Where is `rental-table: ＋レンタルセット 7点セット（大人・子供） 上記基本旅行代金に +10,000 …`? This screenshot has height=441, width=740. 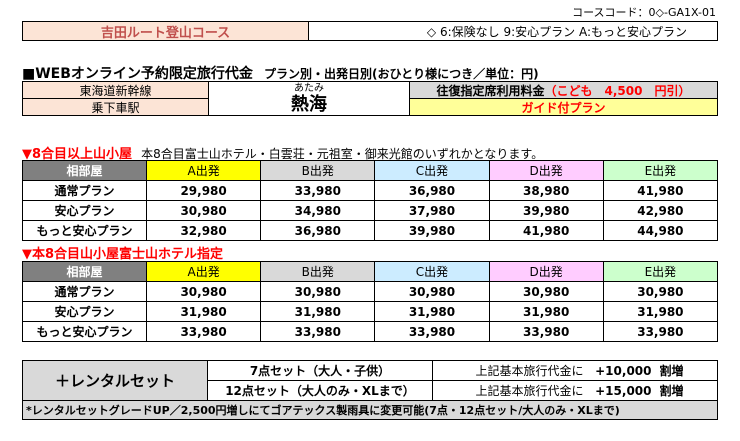
rental-table: ＋レンタルセット 7点セット（大人・子供） 上記基本旅行代金に +10,000 … is located at coordinates (370, 390).